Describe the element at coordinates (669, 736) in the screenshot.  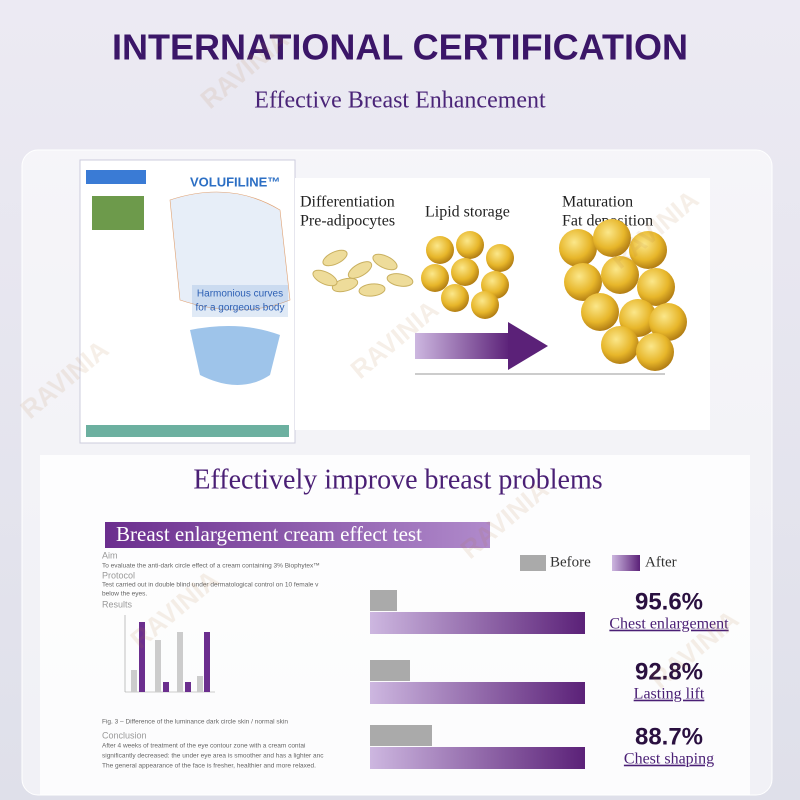
I see `result-value: 88.7%` at that location.